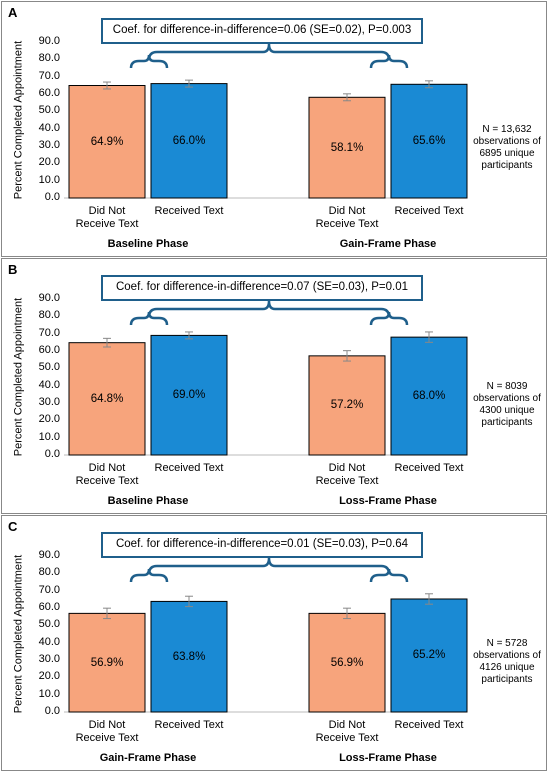  What do you see at coordinates (429, 655) in the screenshot?
I see `value-label: 65.2%` at bounding box center [429, 655].